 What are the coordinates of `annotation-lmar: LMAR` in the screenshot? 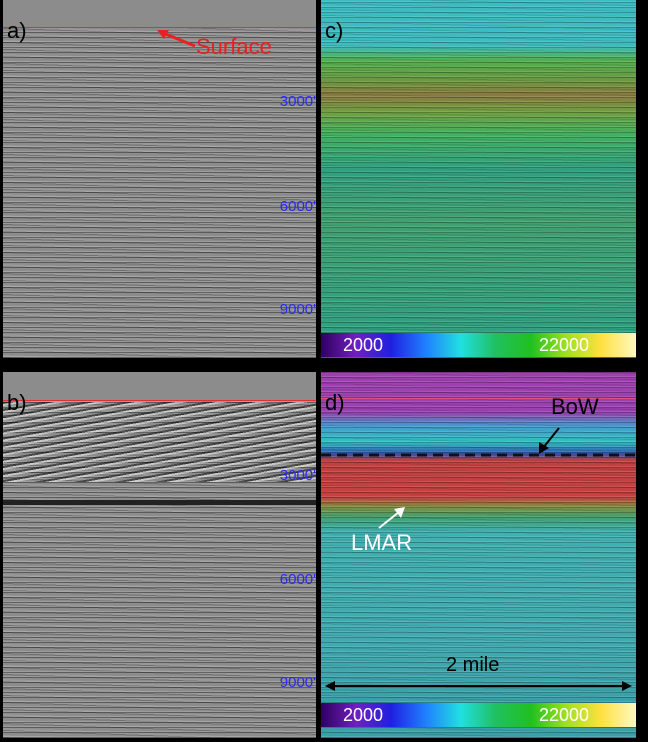 It's located at (382, 542).